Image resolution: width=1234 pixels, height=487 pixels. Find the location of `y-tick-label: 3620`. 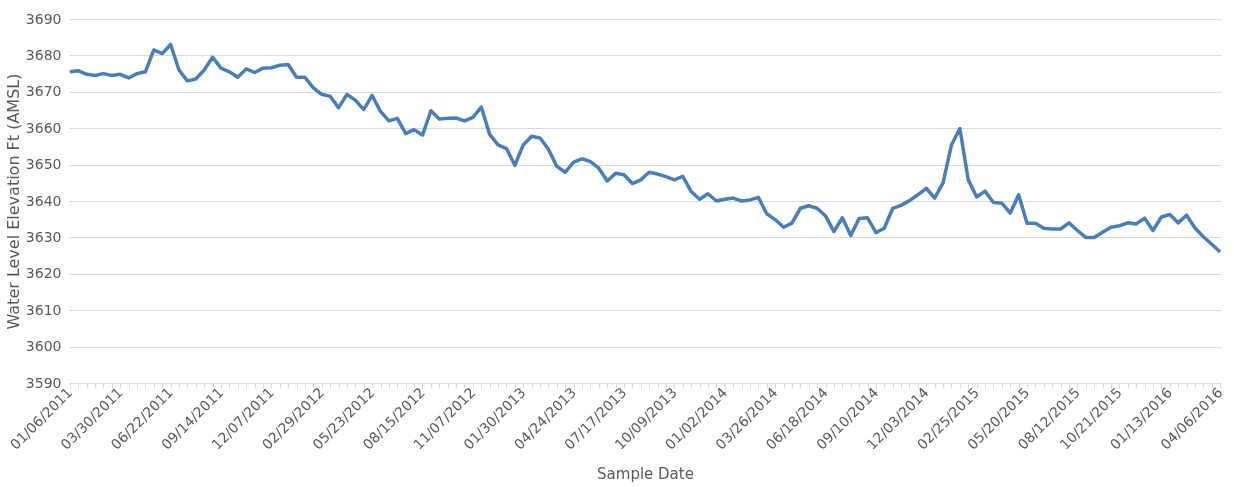

y-tick-label: 3620 is located at coordinates (43, 273).